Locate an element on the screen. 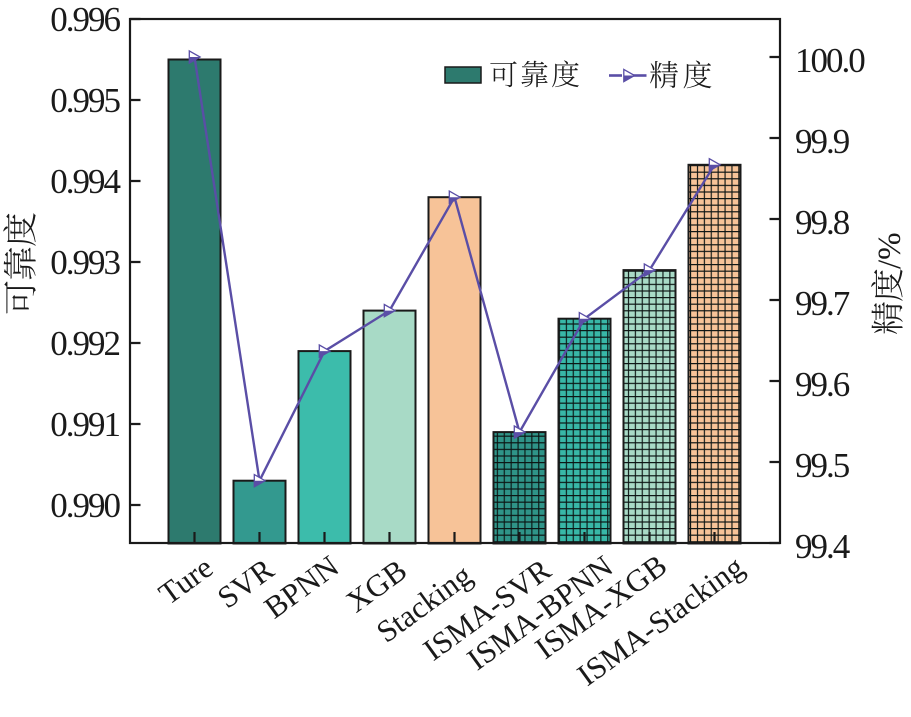  svg-text: 99.6 is located at coordinates (822, 384).